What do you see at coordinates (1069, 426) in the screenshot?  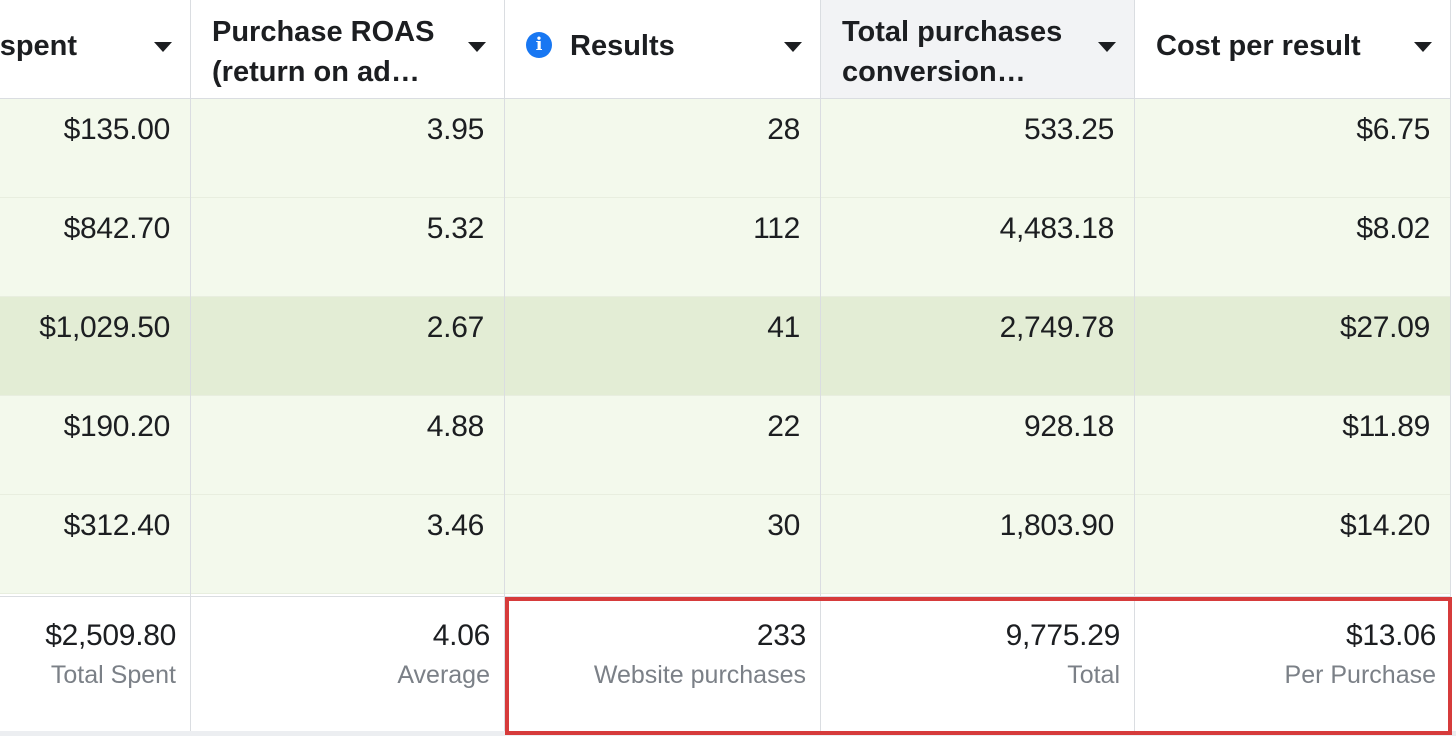 I see `cell-value: 928.18` at bounding box center [1069, 426].